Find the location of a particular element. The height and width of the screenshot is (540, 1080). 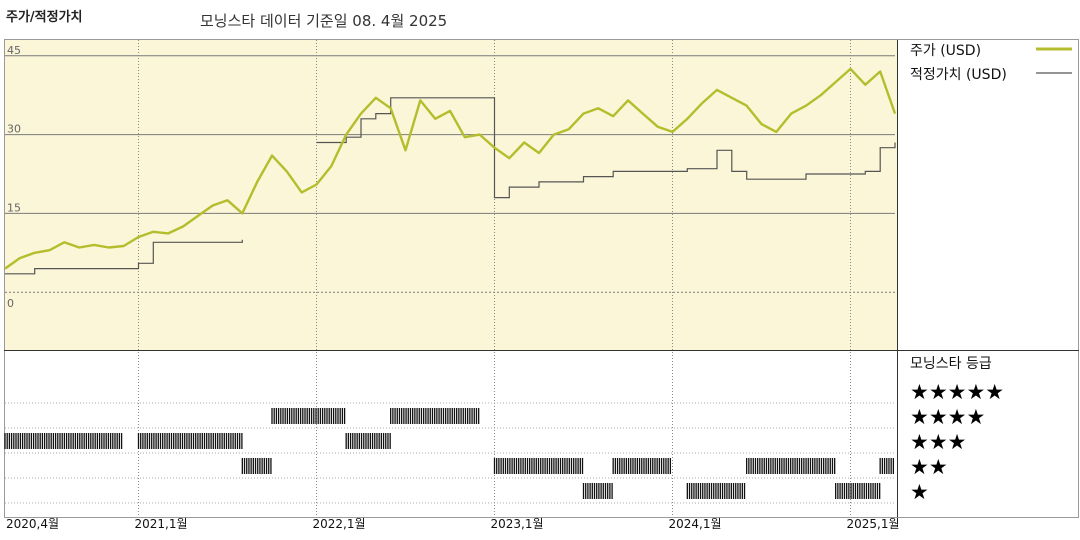

rating-row-stars: ★★★★★ is located at coordinates (957, 392).